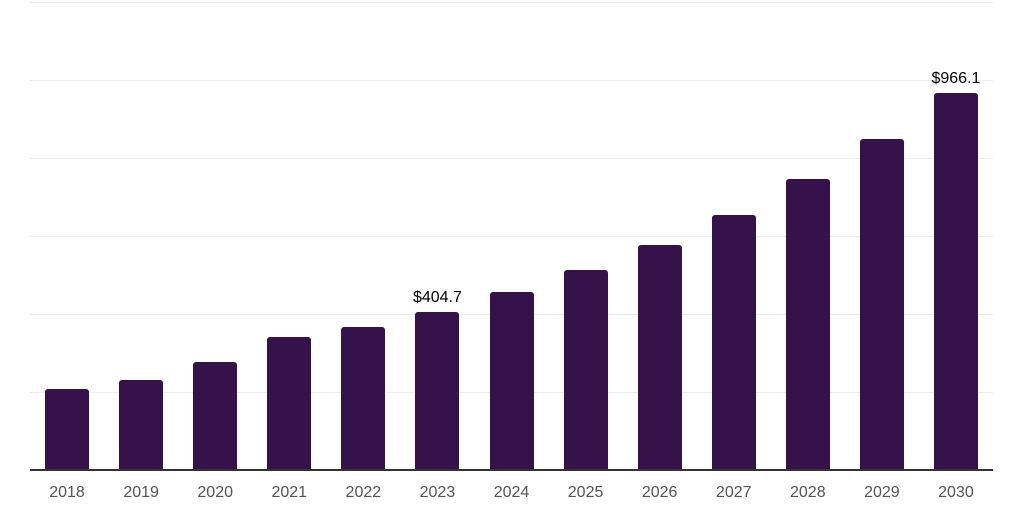 This screenshot has width=1024, height=512. Describe the element at coordinates (289, 492) in the screenshot. I see `x-tick-label-2021: 2021` at that location.